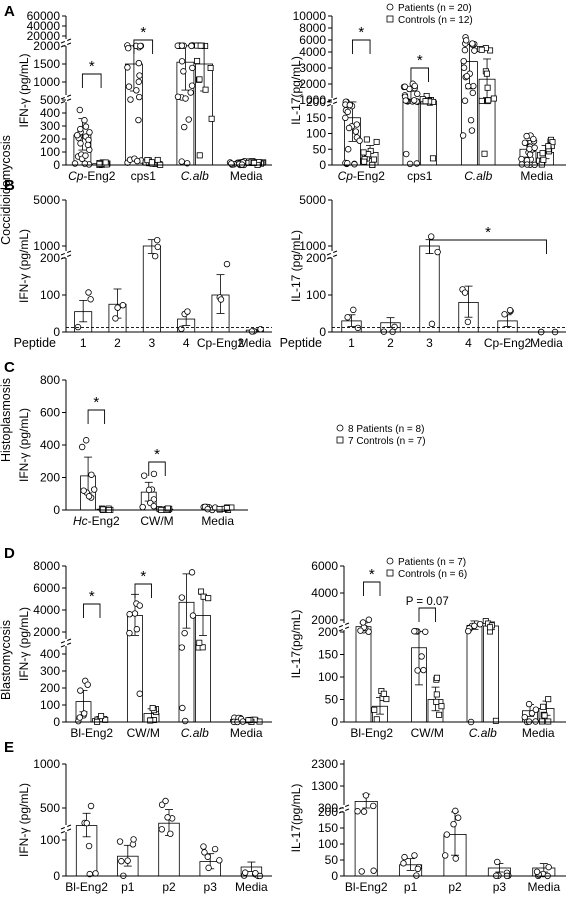  Describe the element at coordinates (478, 176) in the screenshot. I see `category-label: C.alb` at that location.